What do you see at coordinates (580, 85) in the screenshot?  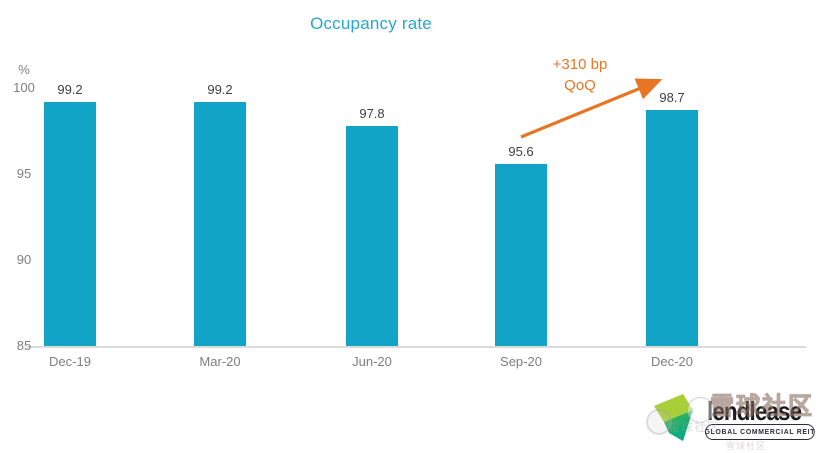 I see `annotation-line2: QoQ` at bounding box center [580, 85].